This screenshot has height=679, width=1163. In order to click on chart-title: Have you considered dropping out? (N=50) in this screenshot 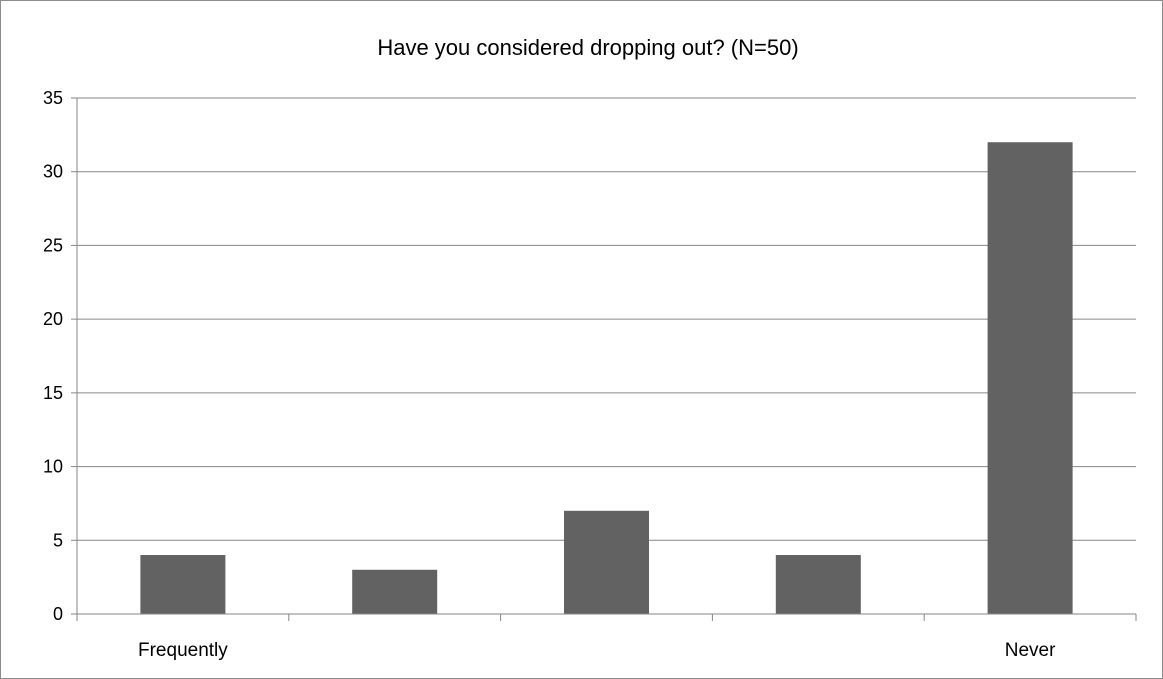, I will do `click(587, 47)`.